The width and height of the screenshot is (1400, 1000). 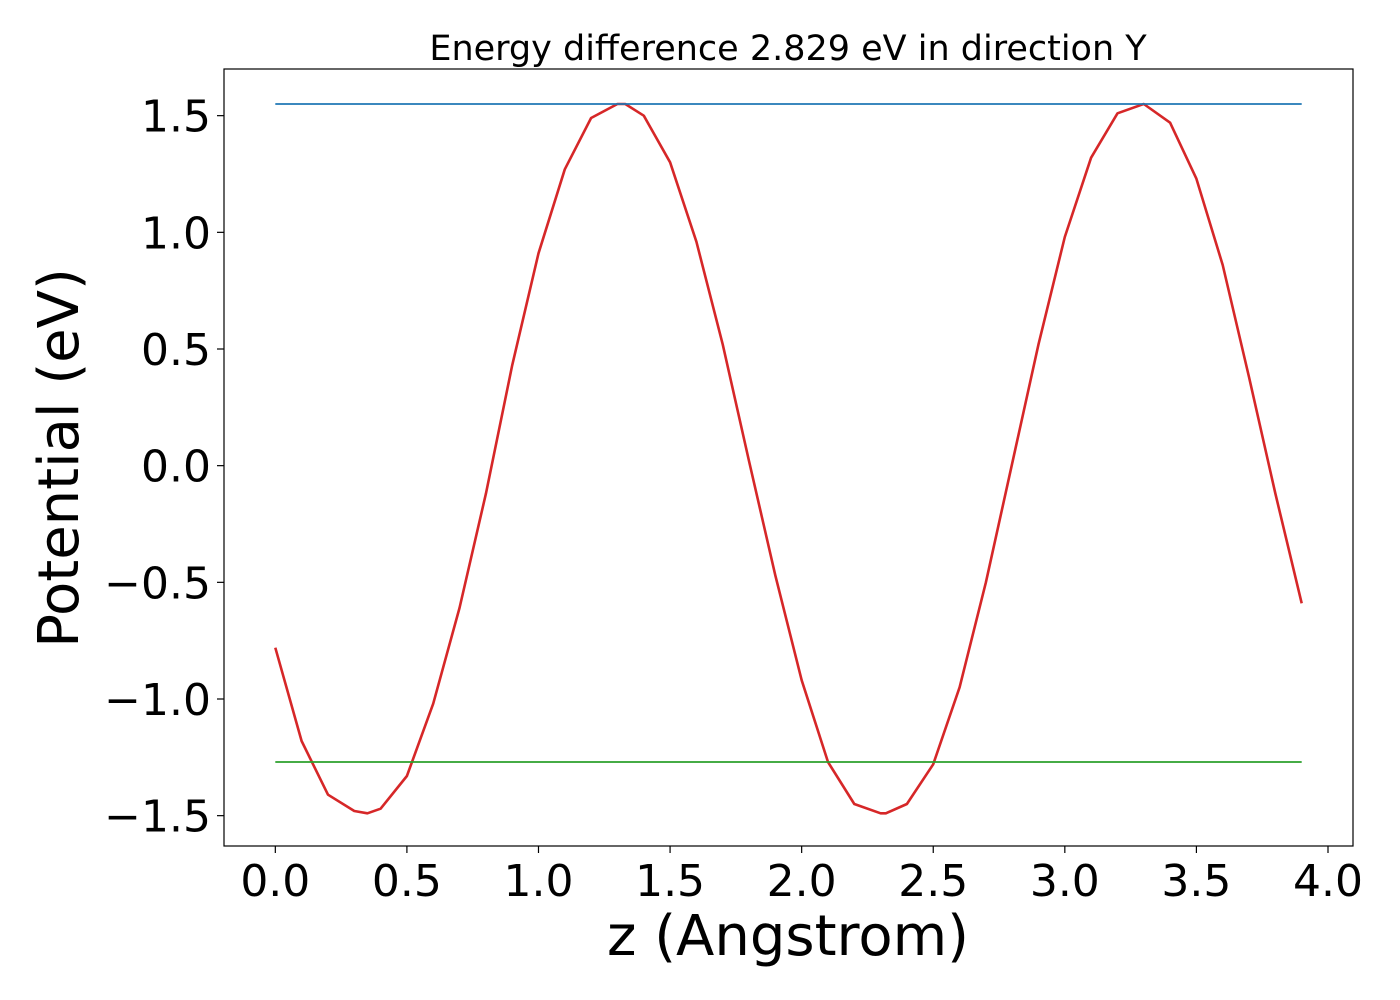 What do you see at coordinates (670, 881) in the screenshot?
I see `x-tick-label: 1.5` at bounding box center [670, 881].